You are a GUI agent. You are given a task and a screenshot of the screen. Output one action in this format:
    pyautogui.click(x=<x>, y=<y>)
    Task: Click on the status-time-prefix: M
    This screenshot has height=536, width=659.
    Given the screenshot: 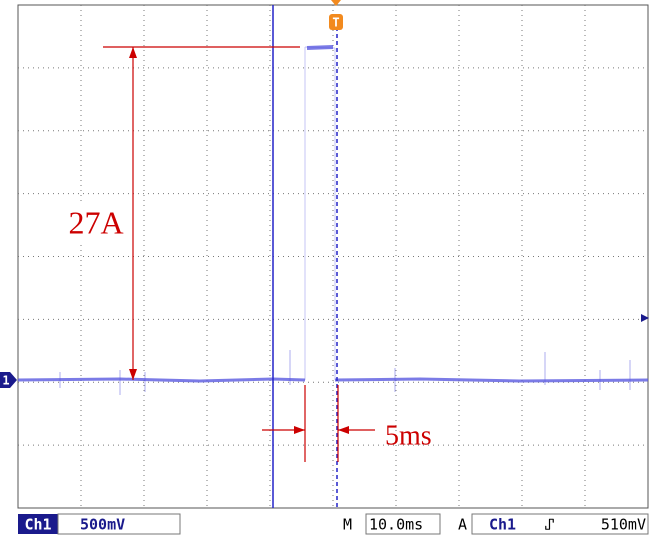 What is the action you would take?
    pyautogui.click(x=347, y=525)
    